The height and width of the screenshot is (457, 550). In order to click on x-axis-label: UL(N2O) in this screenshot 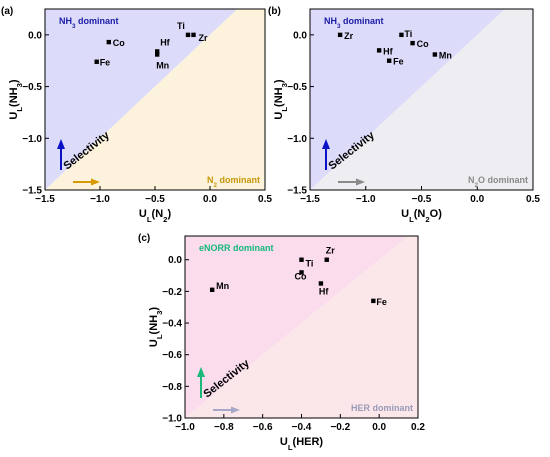, I will do `click(421, 216)`.